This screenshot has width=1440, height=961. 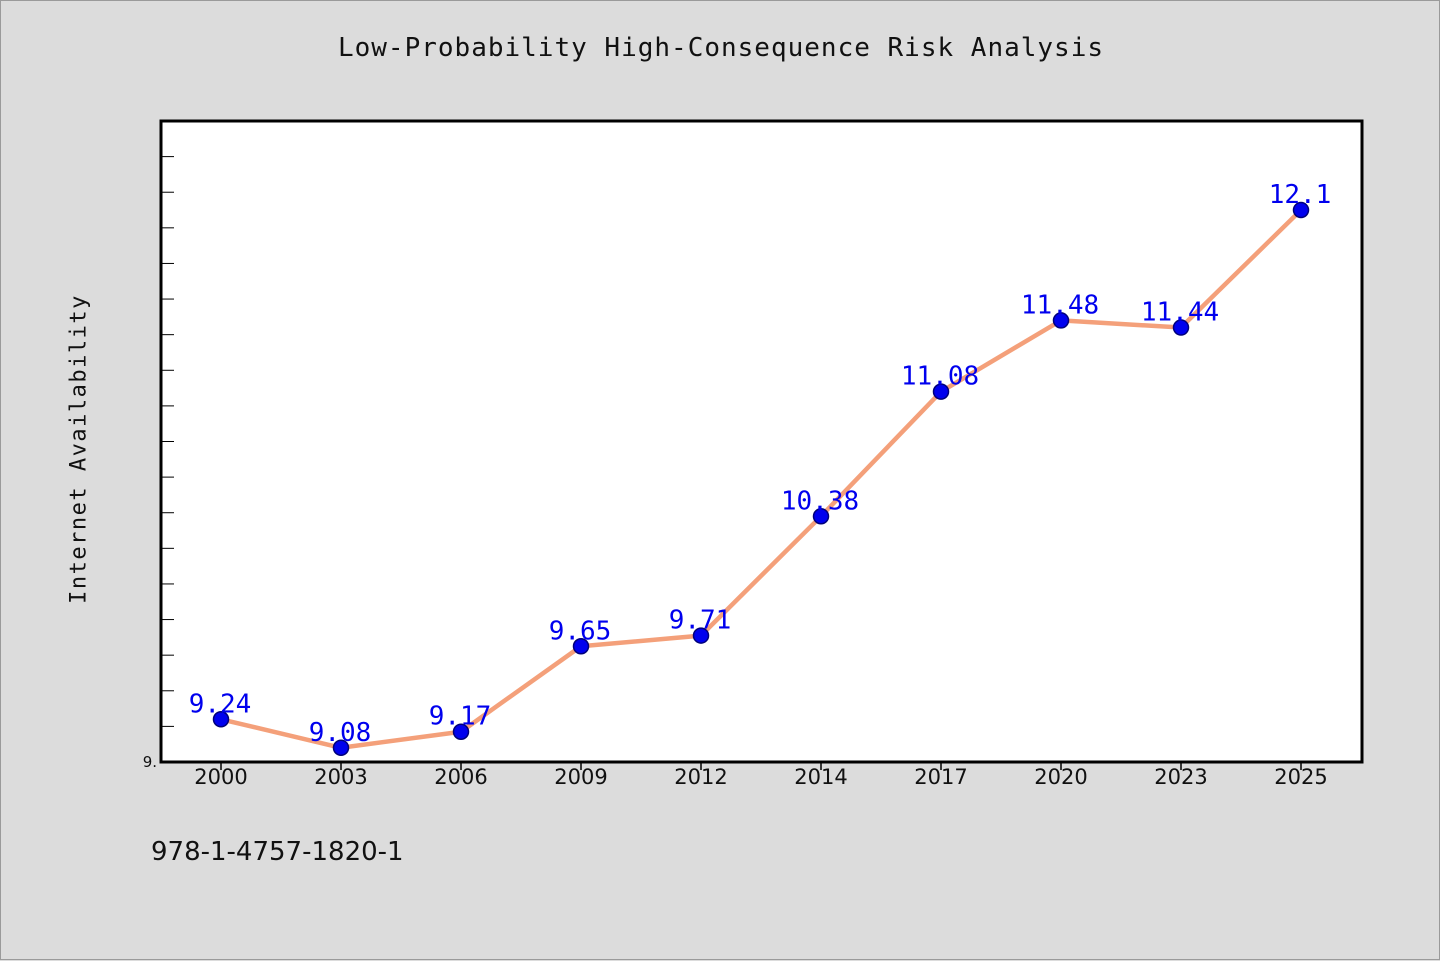 What do you see at coordinates (340, 777) in the screenshot?
I see `x-tick-label: 2003` at bounding box center [340, 777].